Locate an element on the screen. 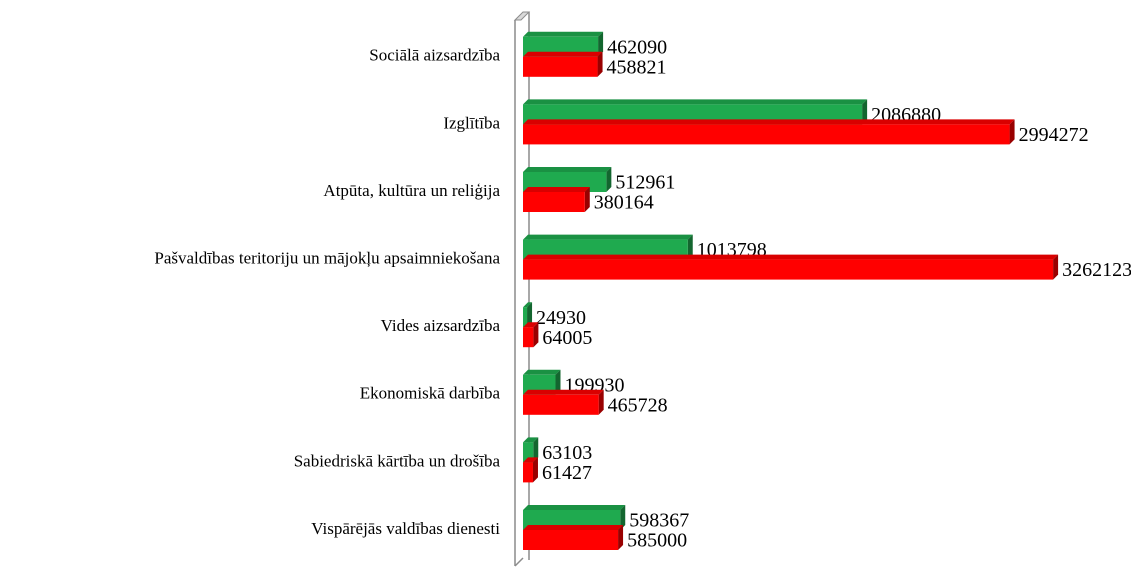 The height and width of the screenshot is (570, 1131). data-label: 24930 is located at coordinates (561, 318).